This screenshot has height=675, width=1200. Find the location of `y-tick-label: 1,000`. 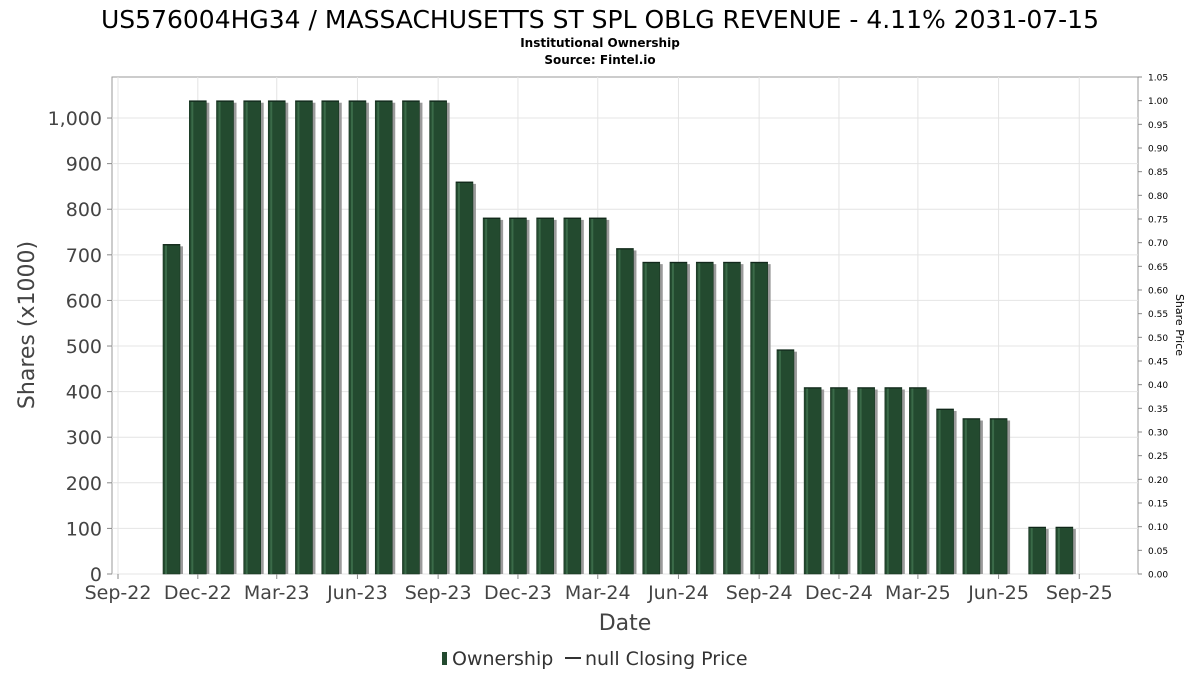

y-tick-label: 1,000 is located at coordinates (75, 119).